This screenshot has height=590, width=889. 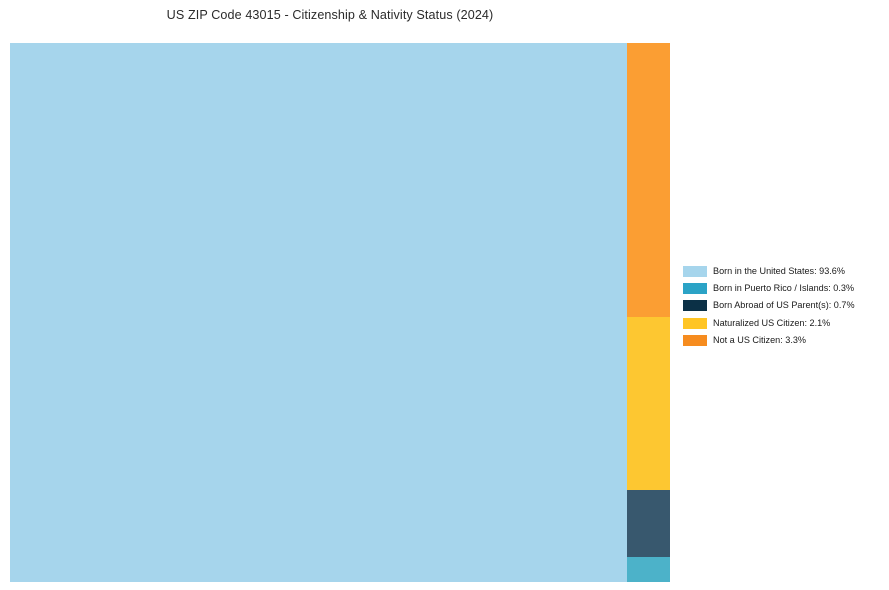 What do you see at coordinates (759, 339) in the screenshot?
I see `legend-label: Not a US Citizen: 3.3%` at bounding box center [759, 339].